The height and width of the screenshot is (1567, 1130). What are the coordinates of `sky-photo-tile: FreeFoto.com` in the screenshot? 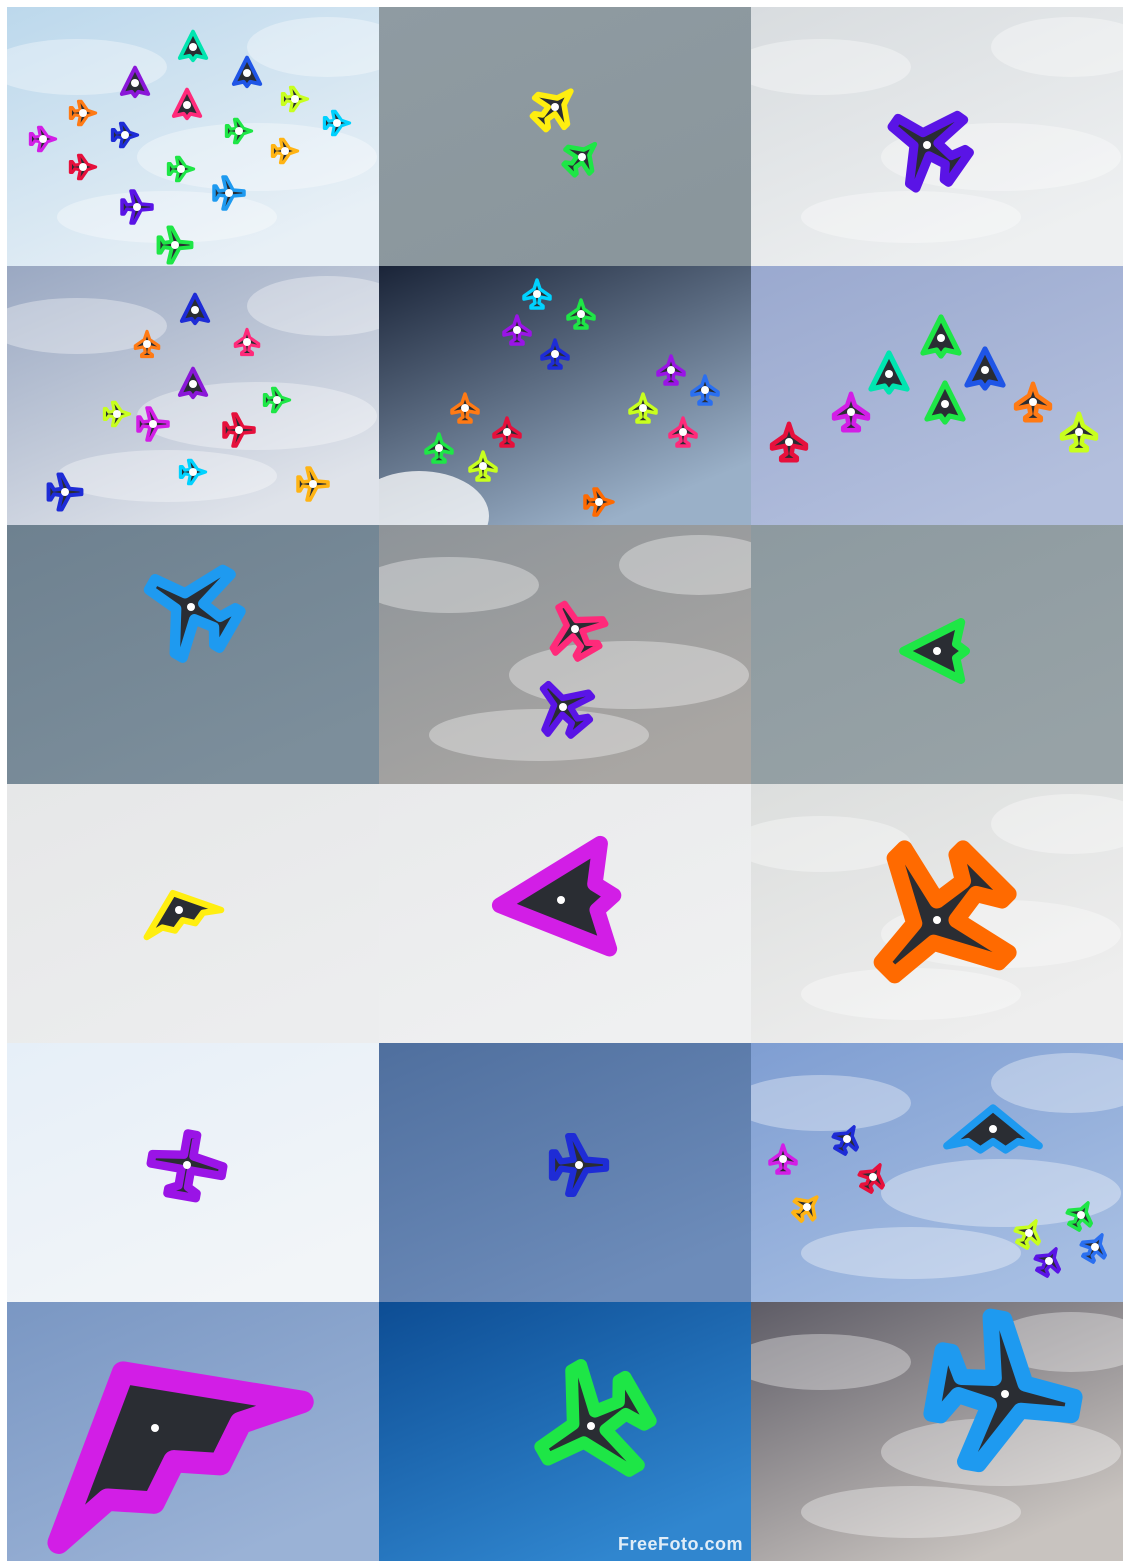 It's located at (565, 1431).